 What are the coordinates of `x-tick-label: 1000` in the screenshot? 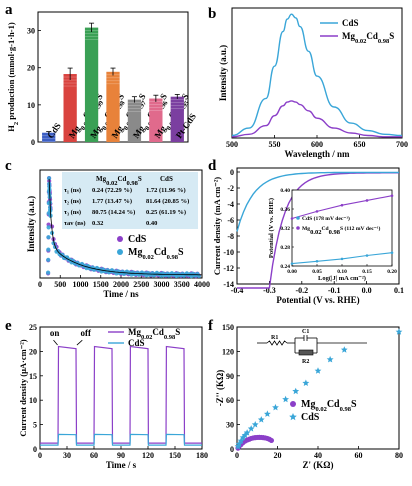 It's located at (81, 284).